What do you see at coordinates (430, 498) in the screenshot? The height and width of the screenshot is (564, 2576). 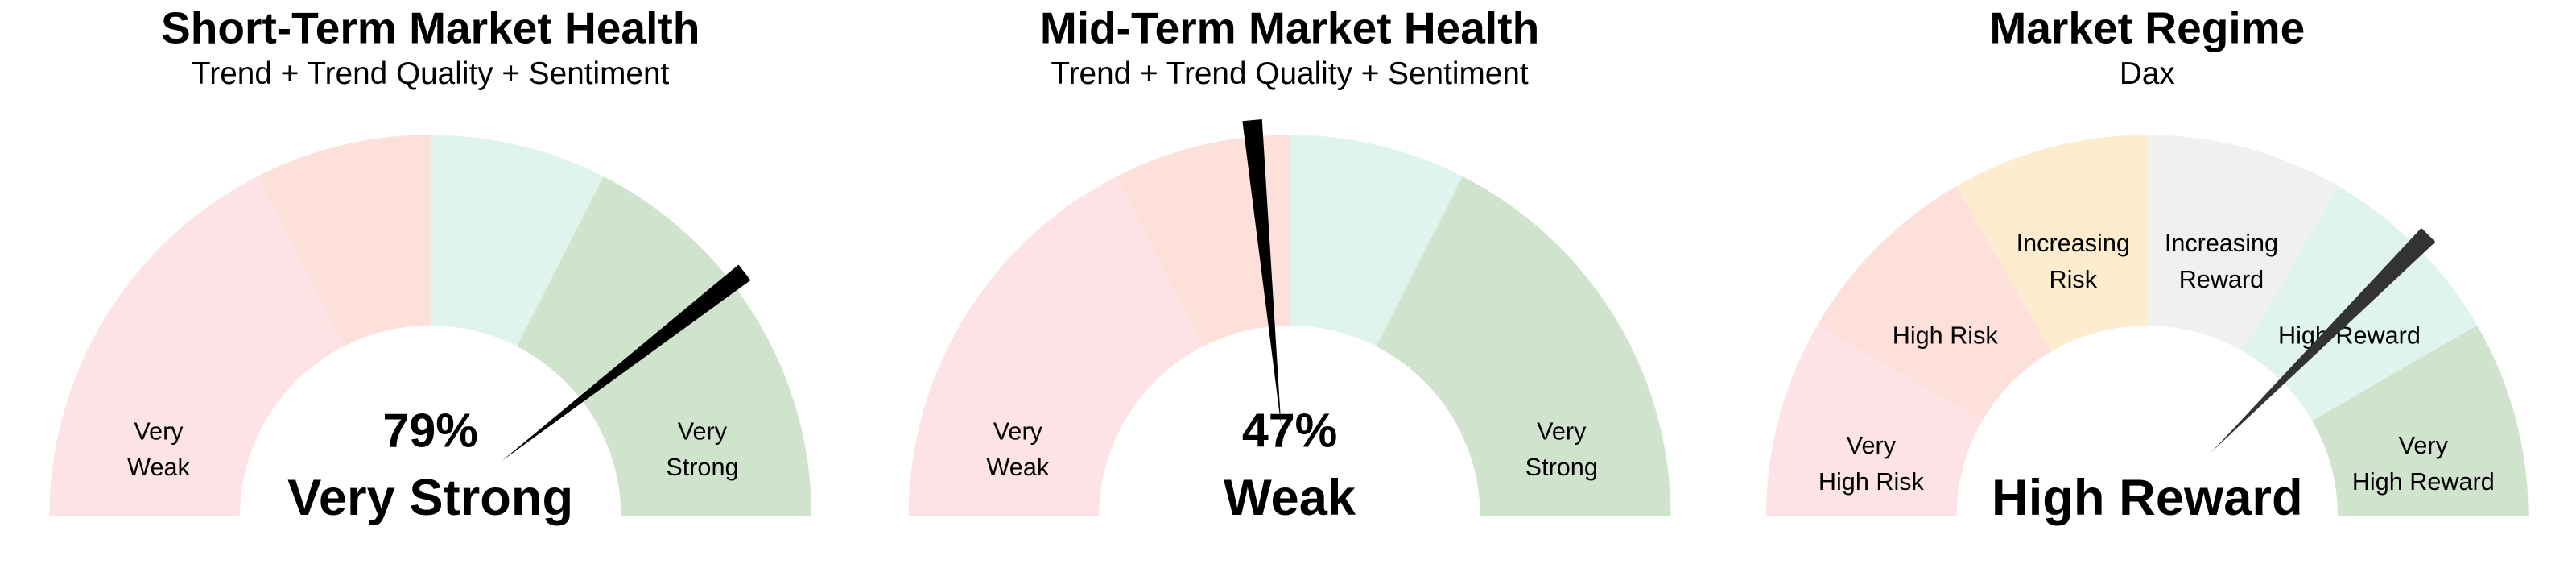 I see `center-label: Very Strong` at bounding box center [430, 498].